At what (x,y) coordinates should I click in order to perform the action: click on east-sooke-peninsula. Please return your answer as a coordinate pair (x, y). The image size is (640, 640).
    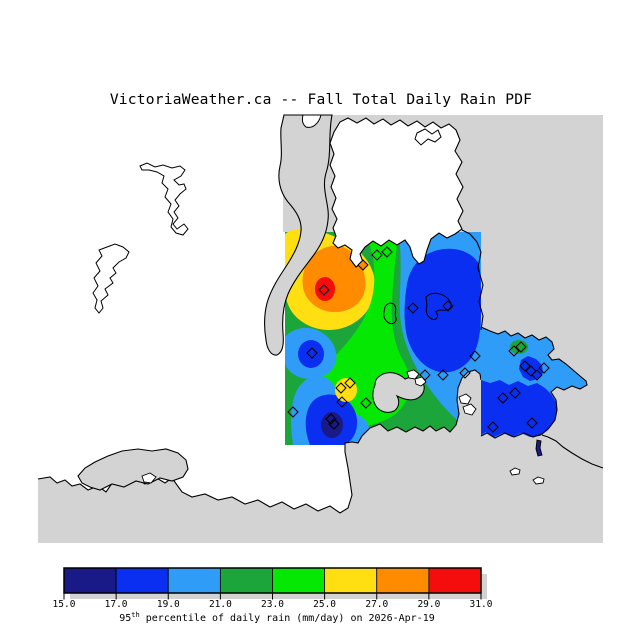
    Looking at the image, I should click on (133, 469).